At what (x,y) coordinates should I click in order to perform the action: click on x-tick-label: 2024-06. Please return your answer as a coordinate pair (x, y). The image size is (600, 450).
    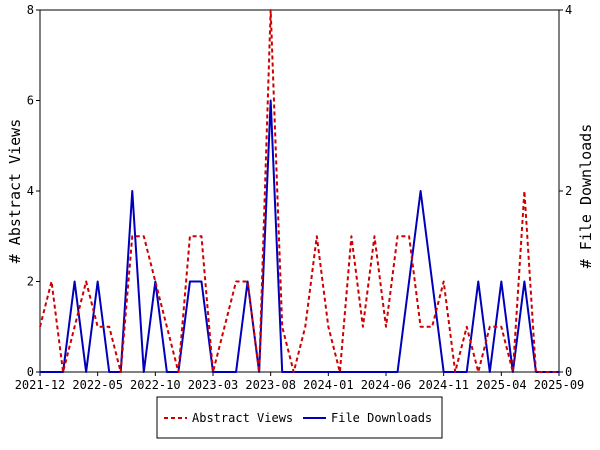
    Looking at the image, I should click on (386, 385).